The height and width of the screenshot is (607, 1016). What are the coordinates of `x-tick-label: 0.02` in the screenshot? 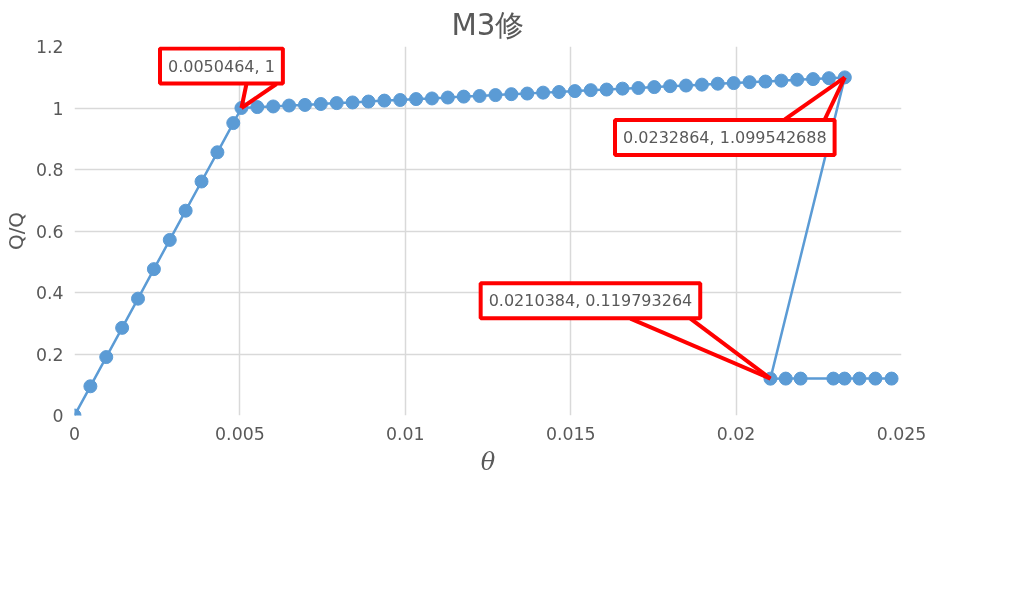 It's located at (736, 433).